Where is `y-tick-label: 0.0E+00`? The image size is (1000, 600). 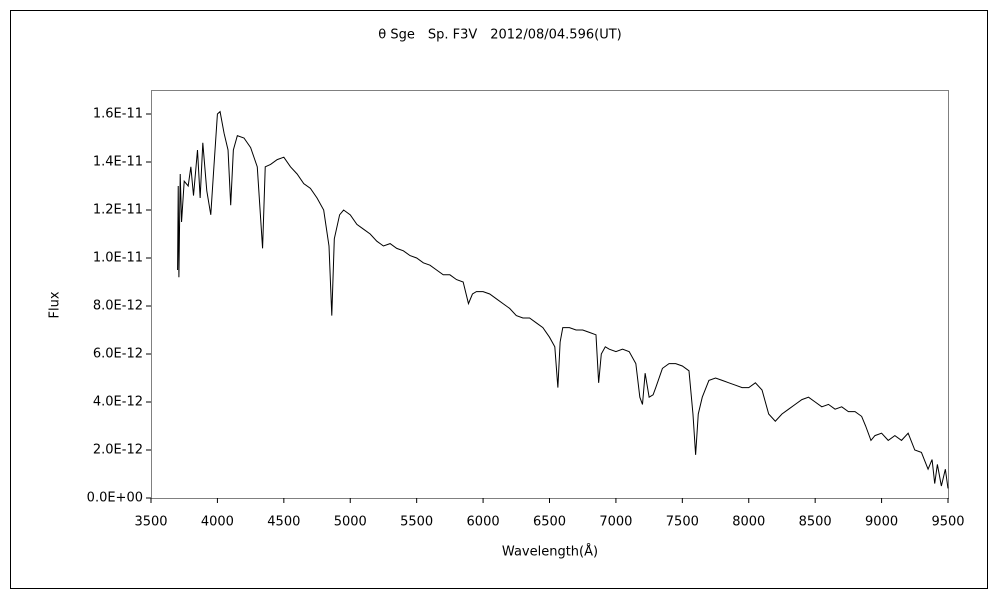 y-tick-label: 0.0E+00 is located at coordinates (115, 498).